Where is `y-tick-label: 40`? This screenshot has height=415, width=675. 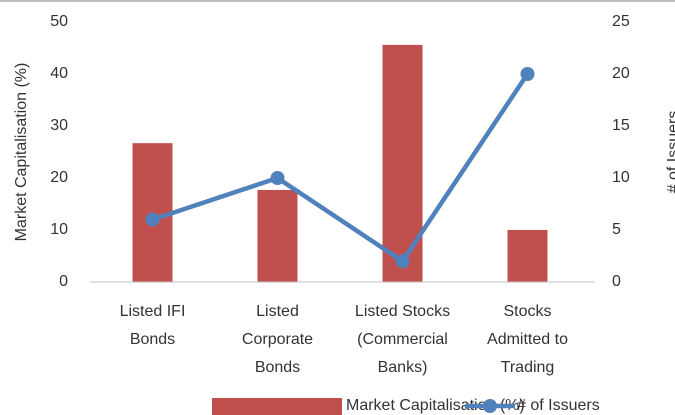 y-tick-label: 40 is located at coordinates (59, 73).